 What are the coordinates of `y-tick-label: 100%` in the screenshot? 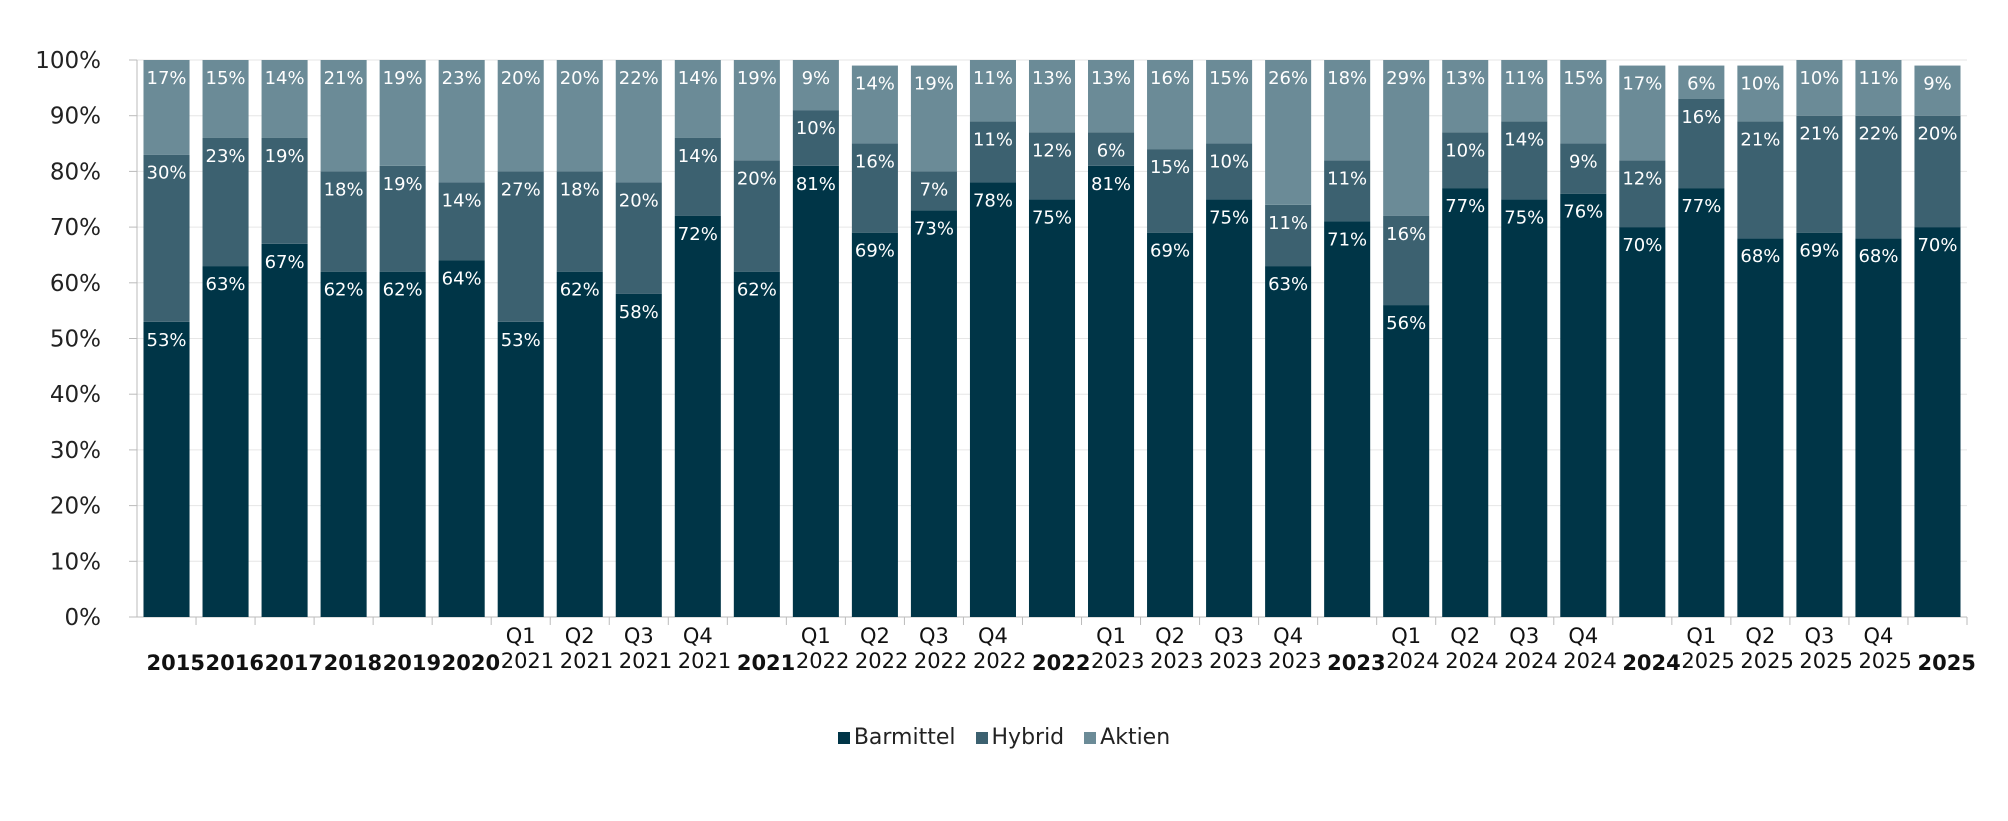 It's located at (68, 61).